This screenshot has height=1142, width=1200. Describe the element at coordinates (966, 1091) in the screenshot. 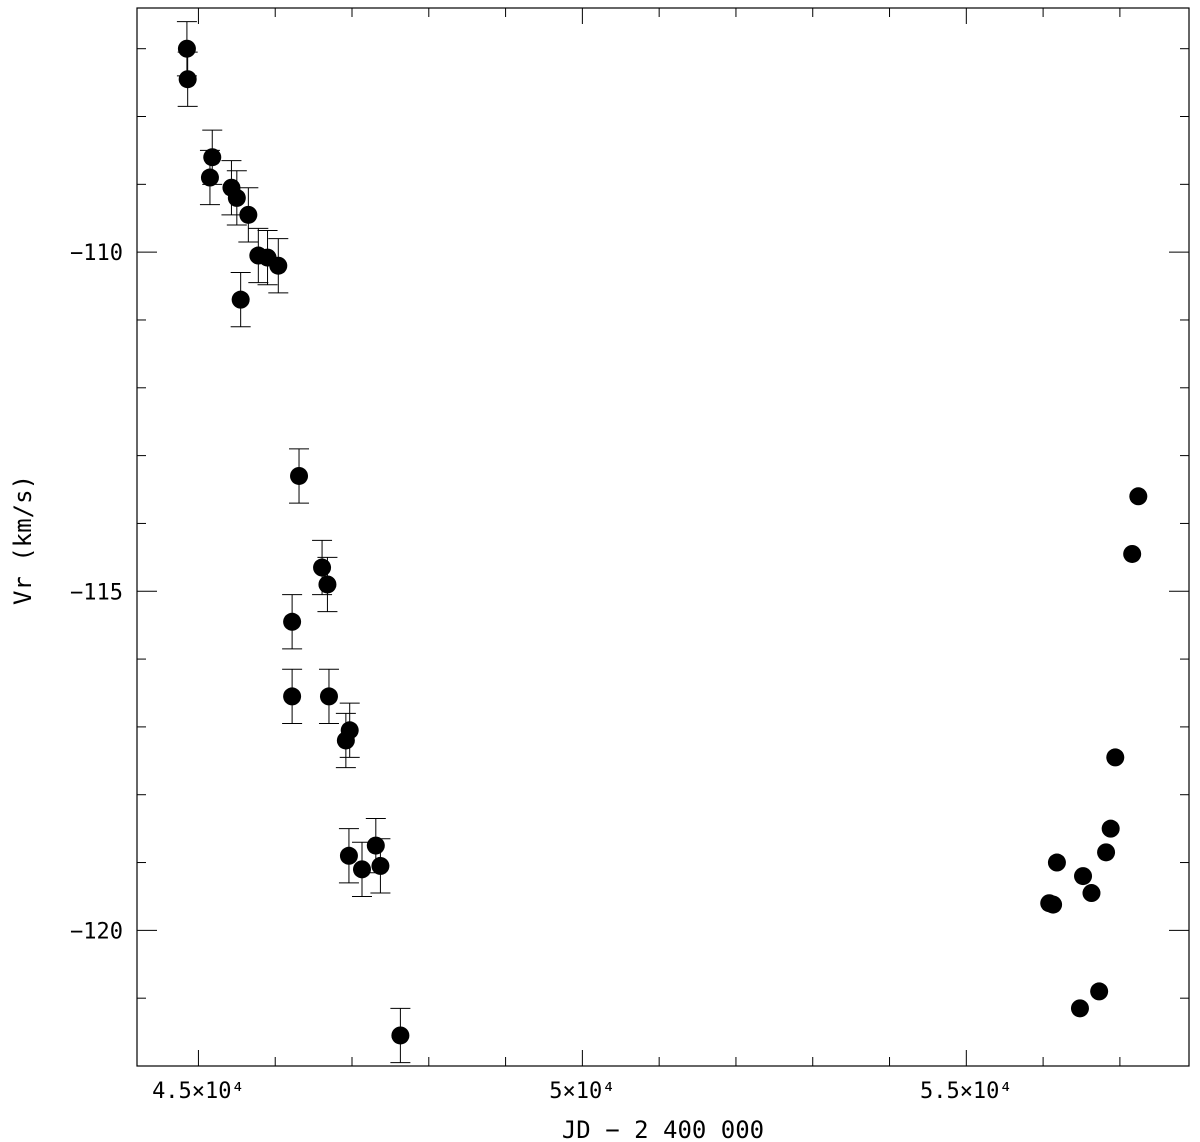

I see `x-tick-label: 5.5×10⁴` at that location.